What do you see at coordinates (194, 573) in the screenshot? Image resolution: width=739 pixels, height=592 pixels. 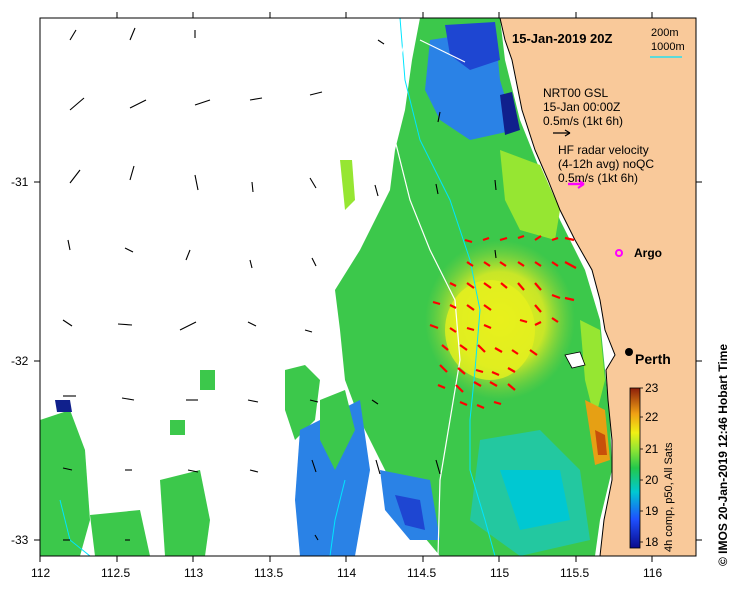 I see `x-tick-label: 113` at bounding box center [194, 573].